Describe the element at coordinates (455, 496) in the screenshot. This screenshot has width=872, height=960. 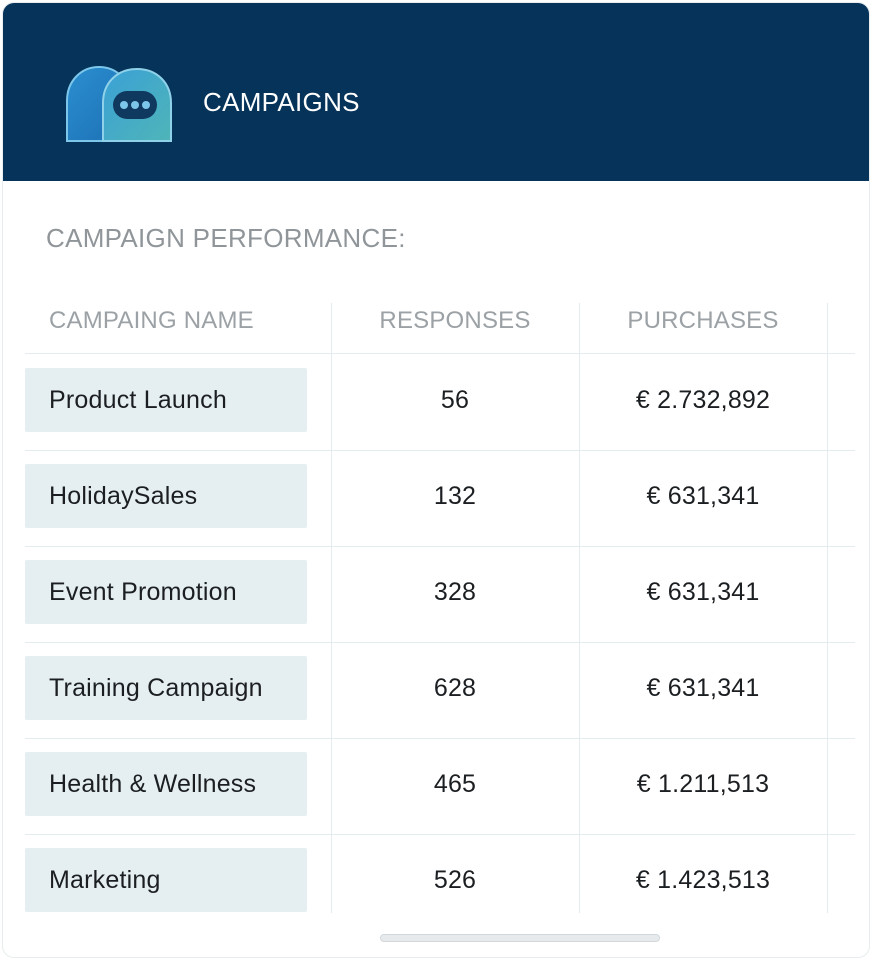
I see `responses-value: 132` at that location.